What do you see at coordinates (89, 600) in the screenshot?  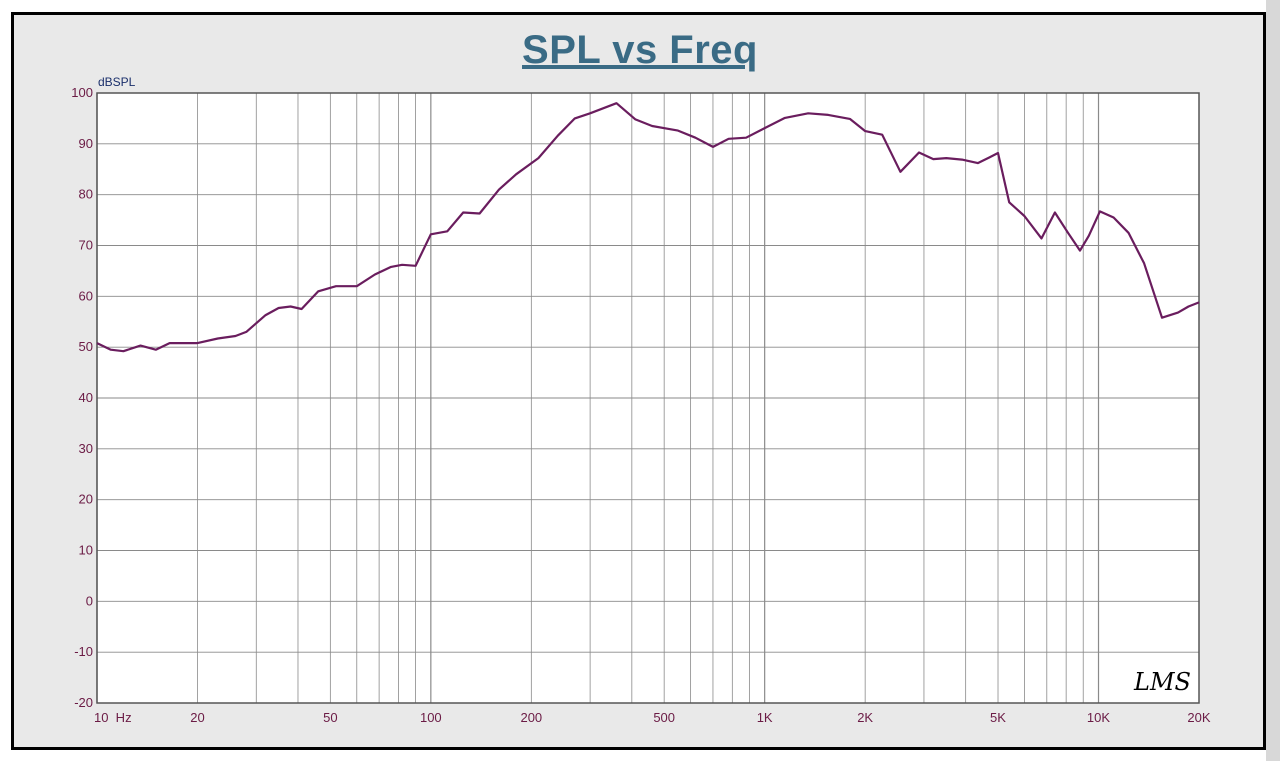 I see `y-tick-label: 0` at bounding box center [89, 600].